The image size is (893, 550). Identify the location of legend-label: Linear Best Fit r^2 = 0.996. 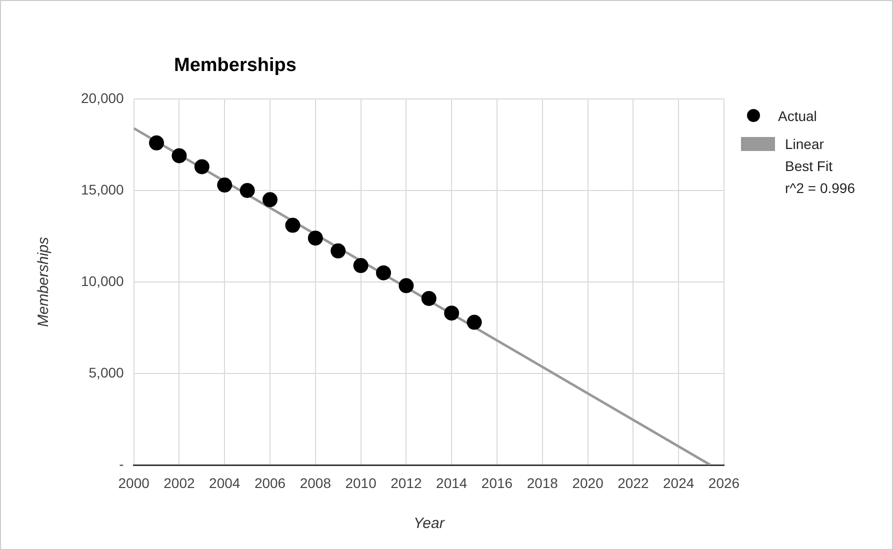
(820, 166).